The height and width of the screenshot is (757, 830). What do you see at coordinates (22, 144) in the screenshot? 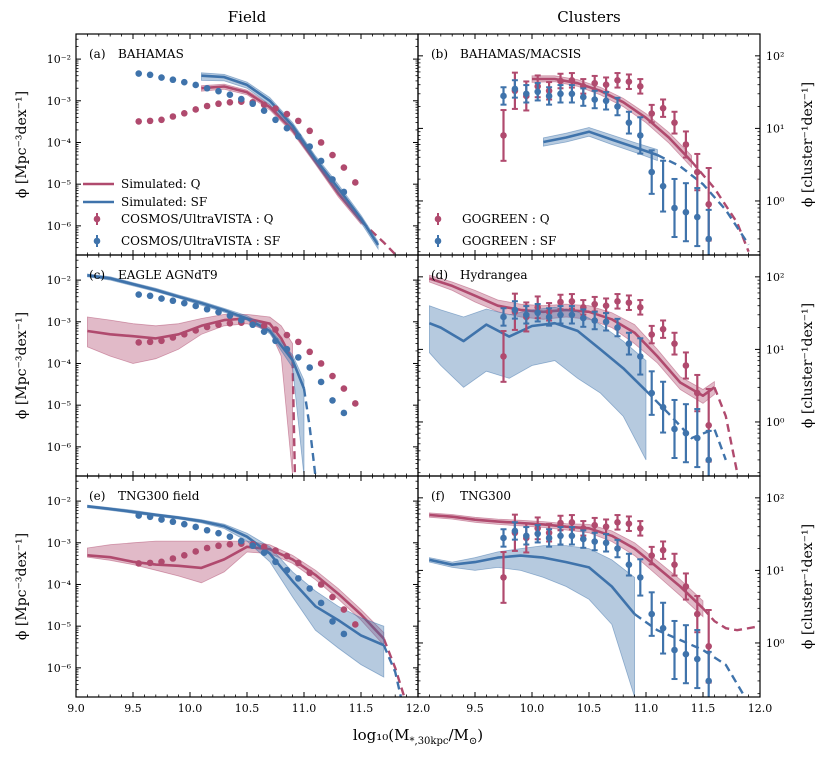
I see `y-axis-label-left: ϕ [Mpc⁻³dex⁻¹]` at bounding box center [22, 144].